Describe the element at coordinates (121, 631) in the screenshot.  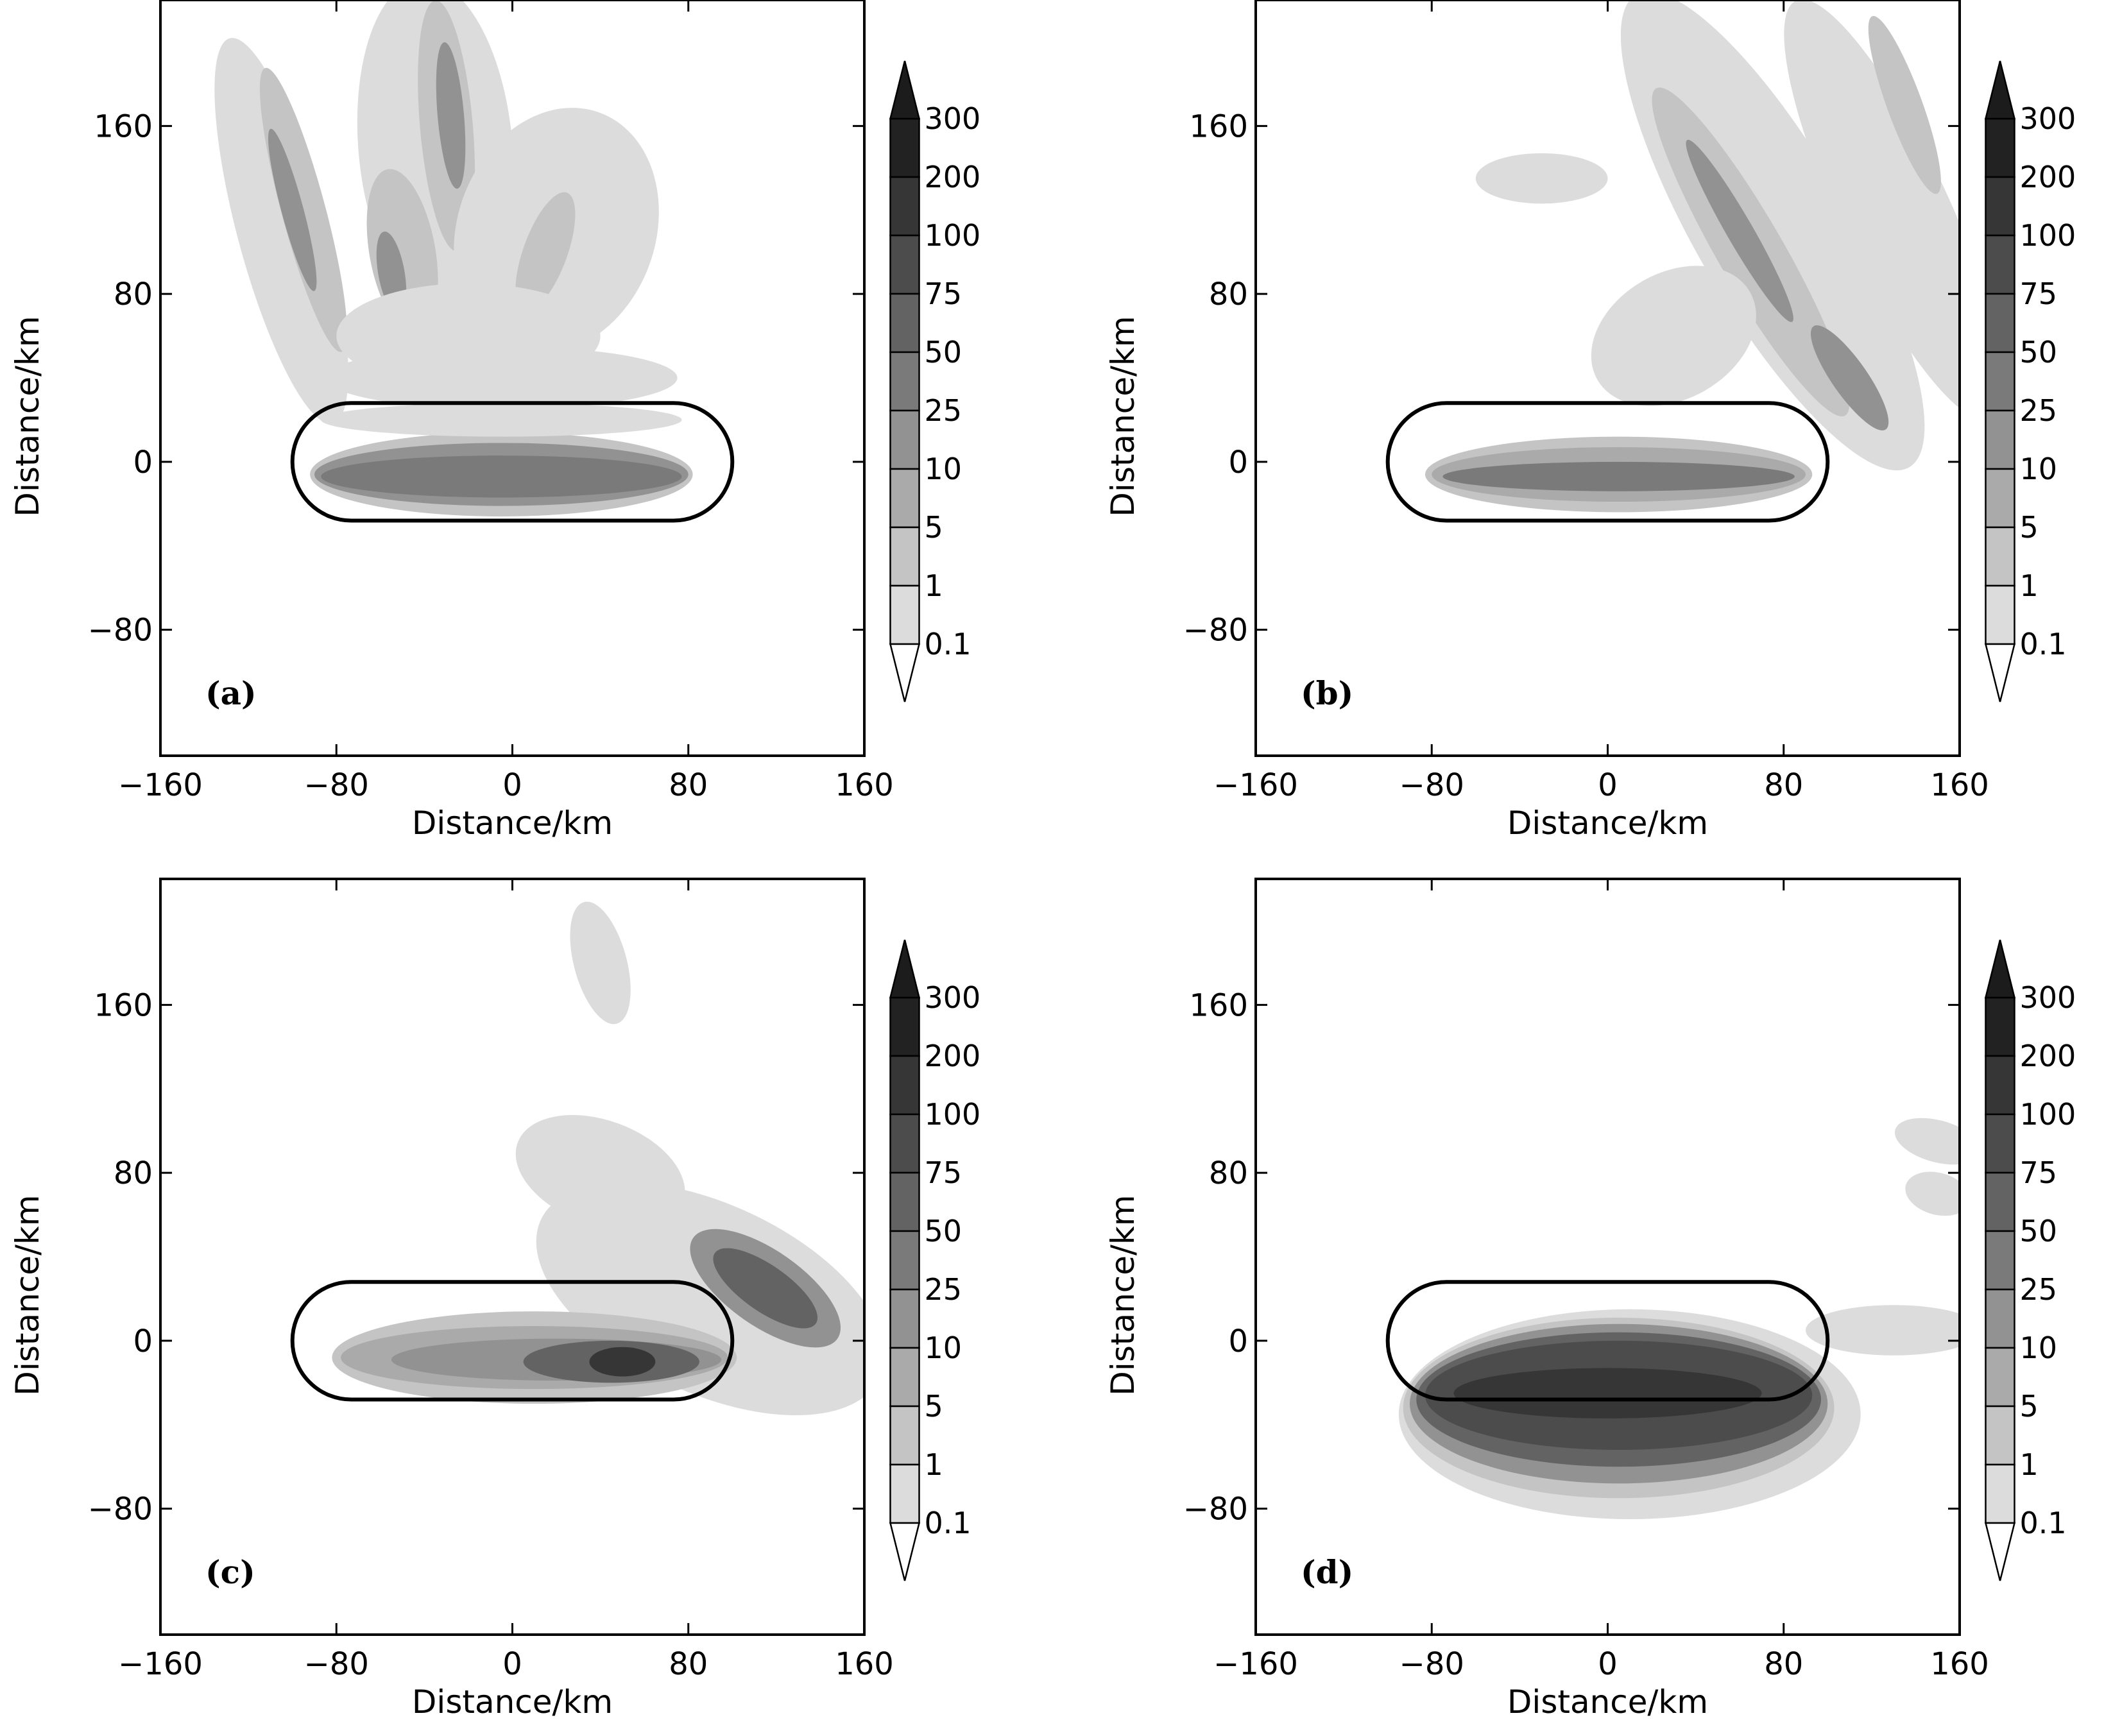
I see `y-tick-label: −80` at that location.